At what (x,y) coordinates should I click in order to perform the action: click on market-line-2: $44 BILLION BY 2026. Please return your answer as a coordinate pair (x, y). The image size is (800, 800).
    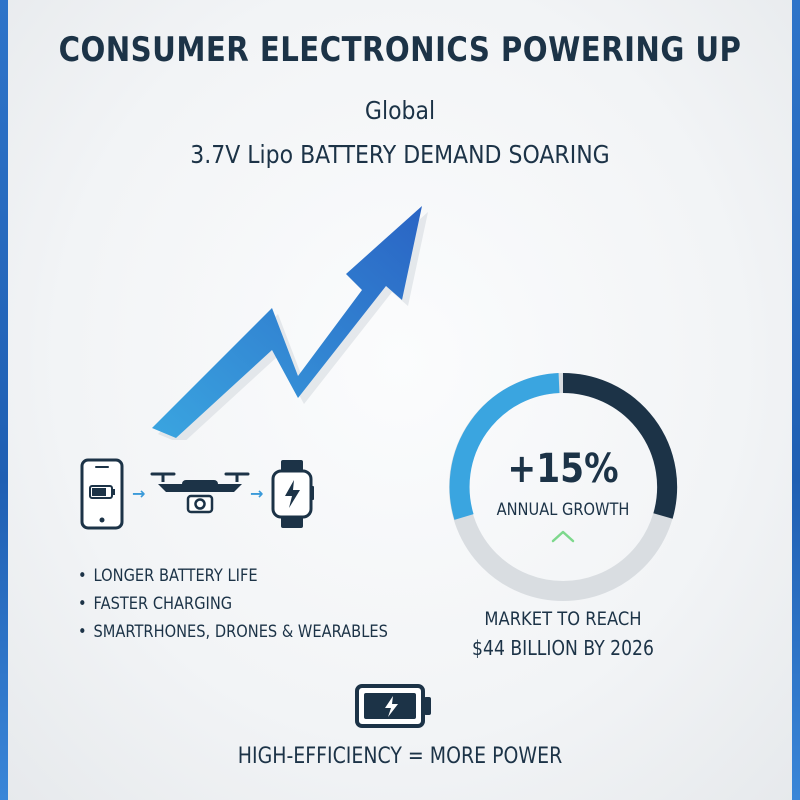
    Looking at the image, I should click on (563, 648).